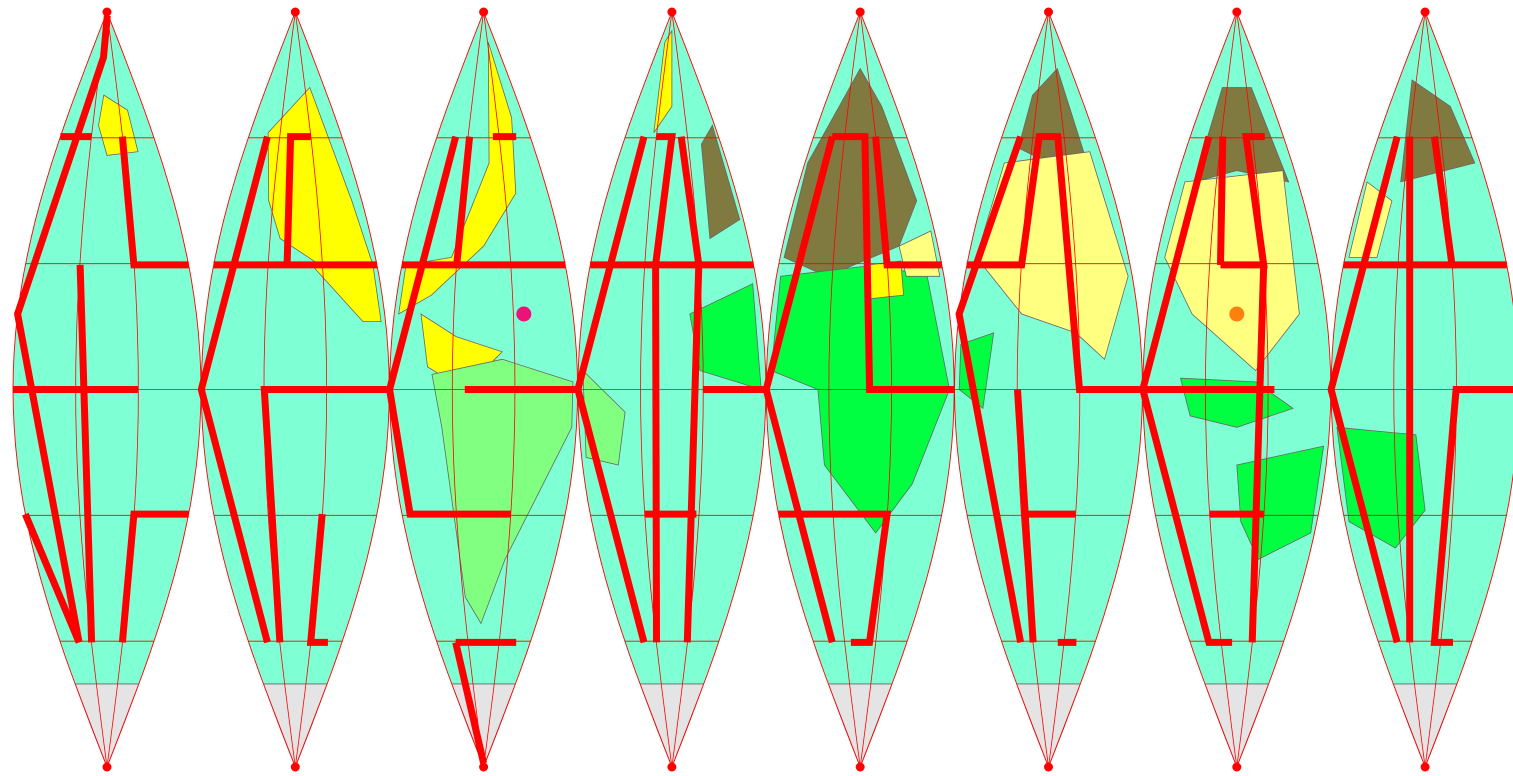  What do you see at coordinates (524, 314) in the screenshot?
I see `start-marker` at bounding box center [524, 314].